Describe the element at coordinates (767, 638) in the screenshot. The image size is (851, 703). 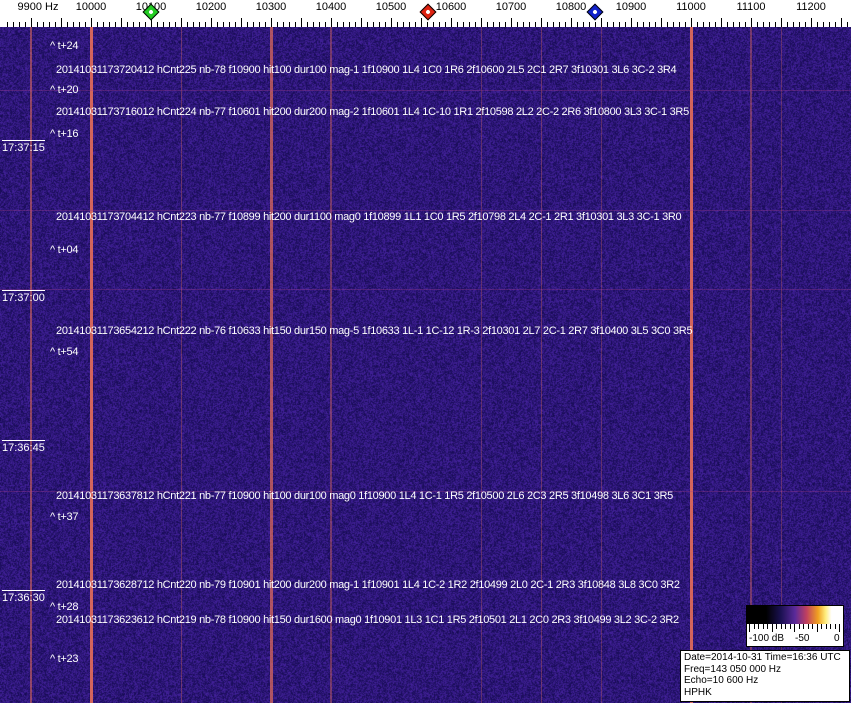
I see `scale-label-min: -100 dB` at that location.